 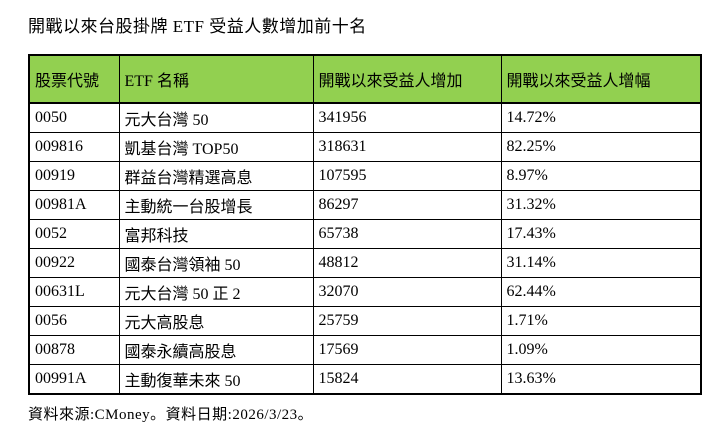 What do you see at coordinates (601, 118) in the screenshot?
I see `cell-pct: 14.72%` at bounding box center [601, 118].